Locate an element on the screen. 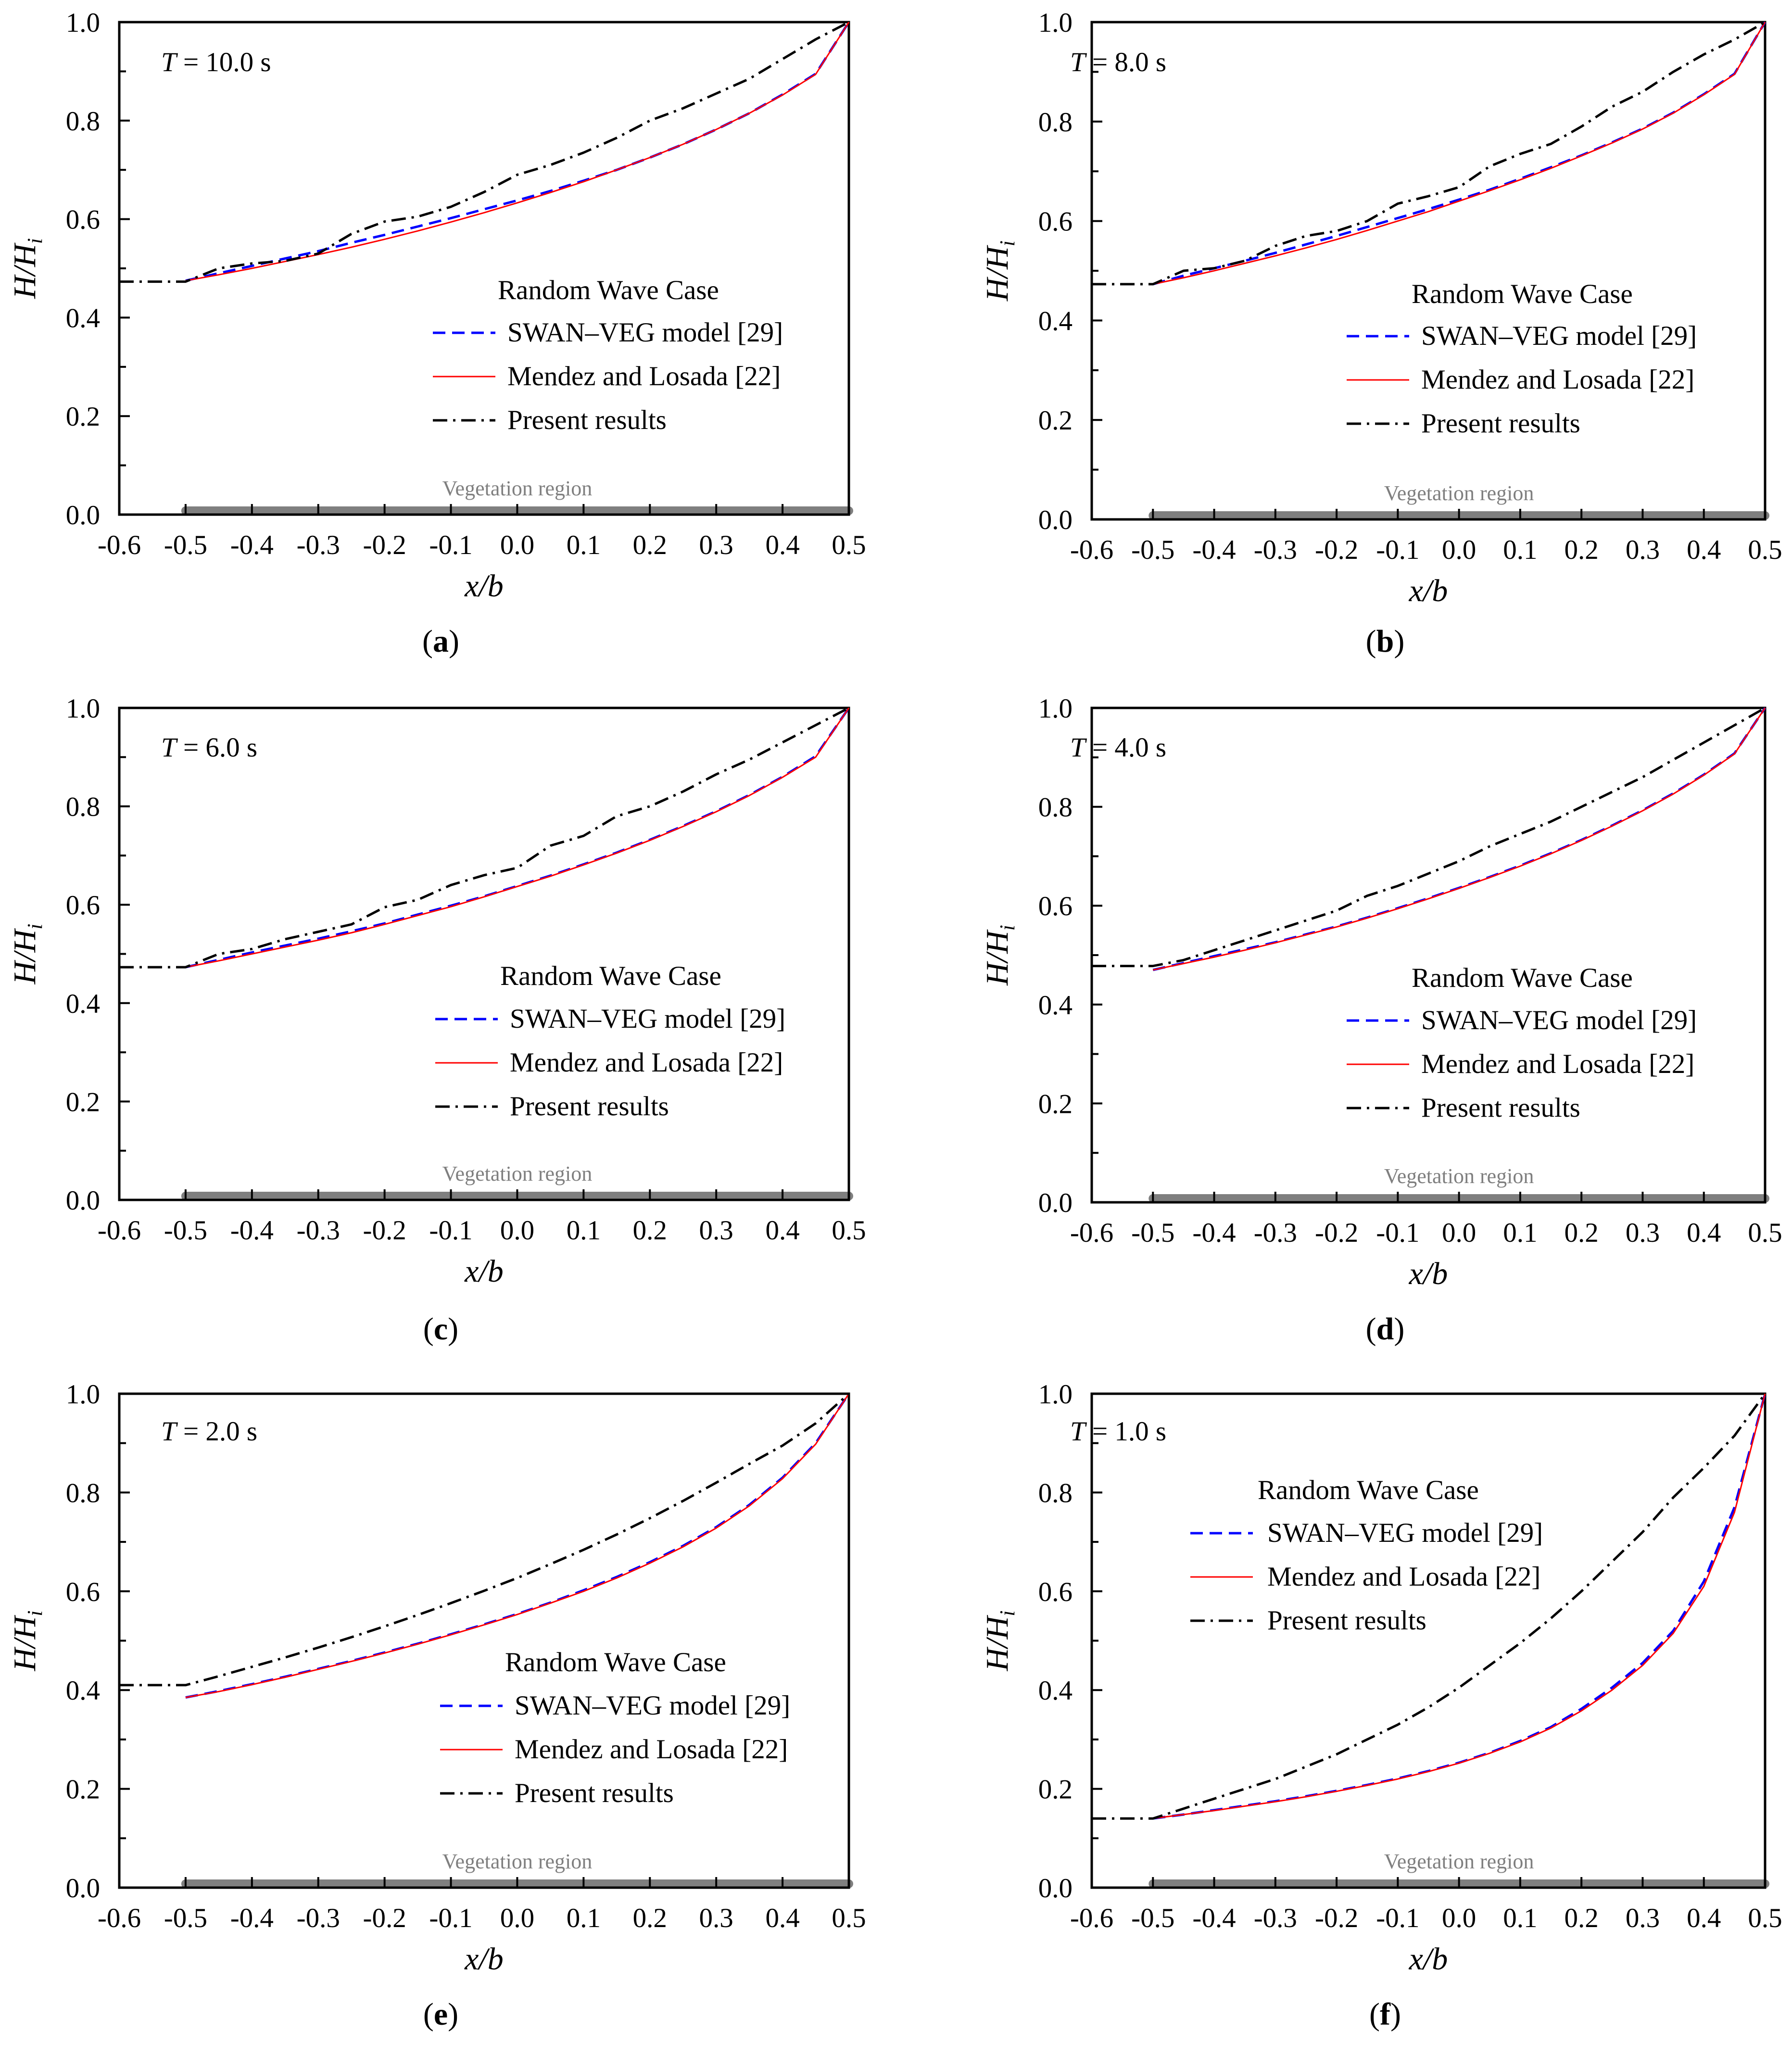 The width and height of the screenshot is (1792, 2055). panel-label: (b) is located at coordinates (1385, 641).